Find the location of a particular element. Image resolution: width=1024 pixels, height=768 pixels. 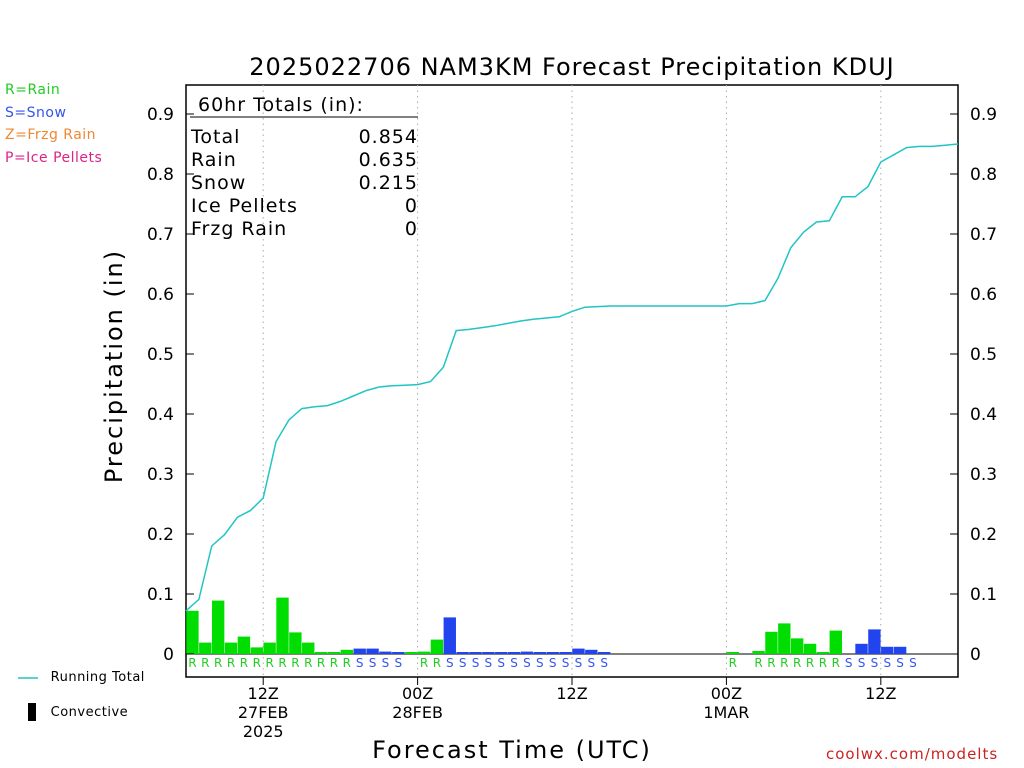

ptype-label-hour-31: S is located at coordinates (579, 663).